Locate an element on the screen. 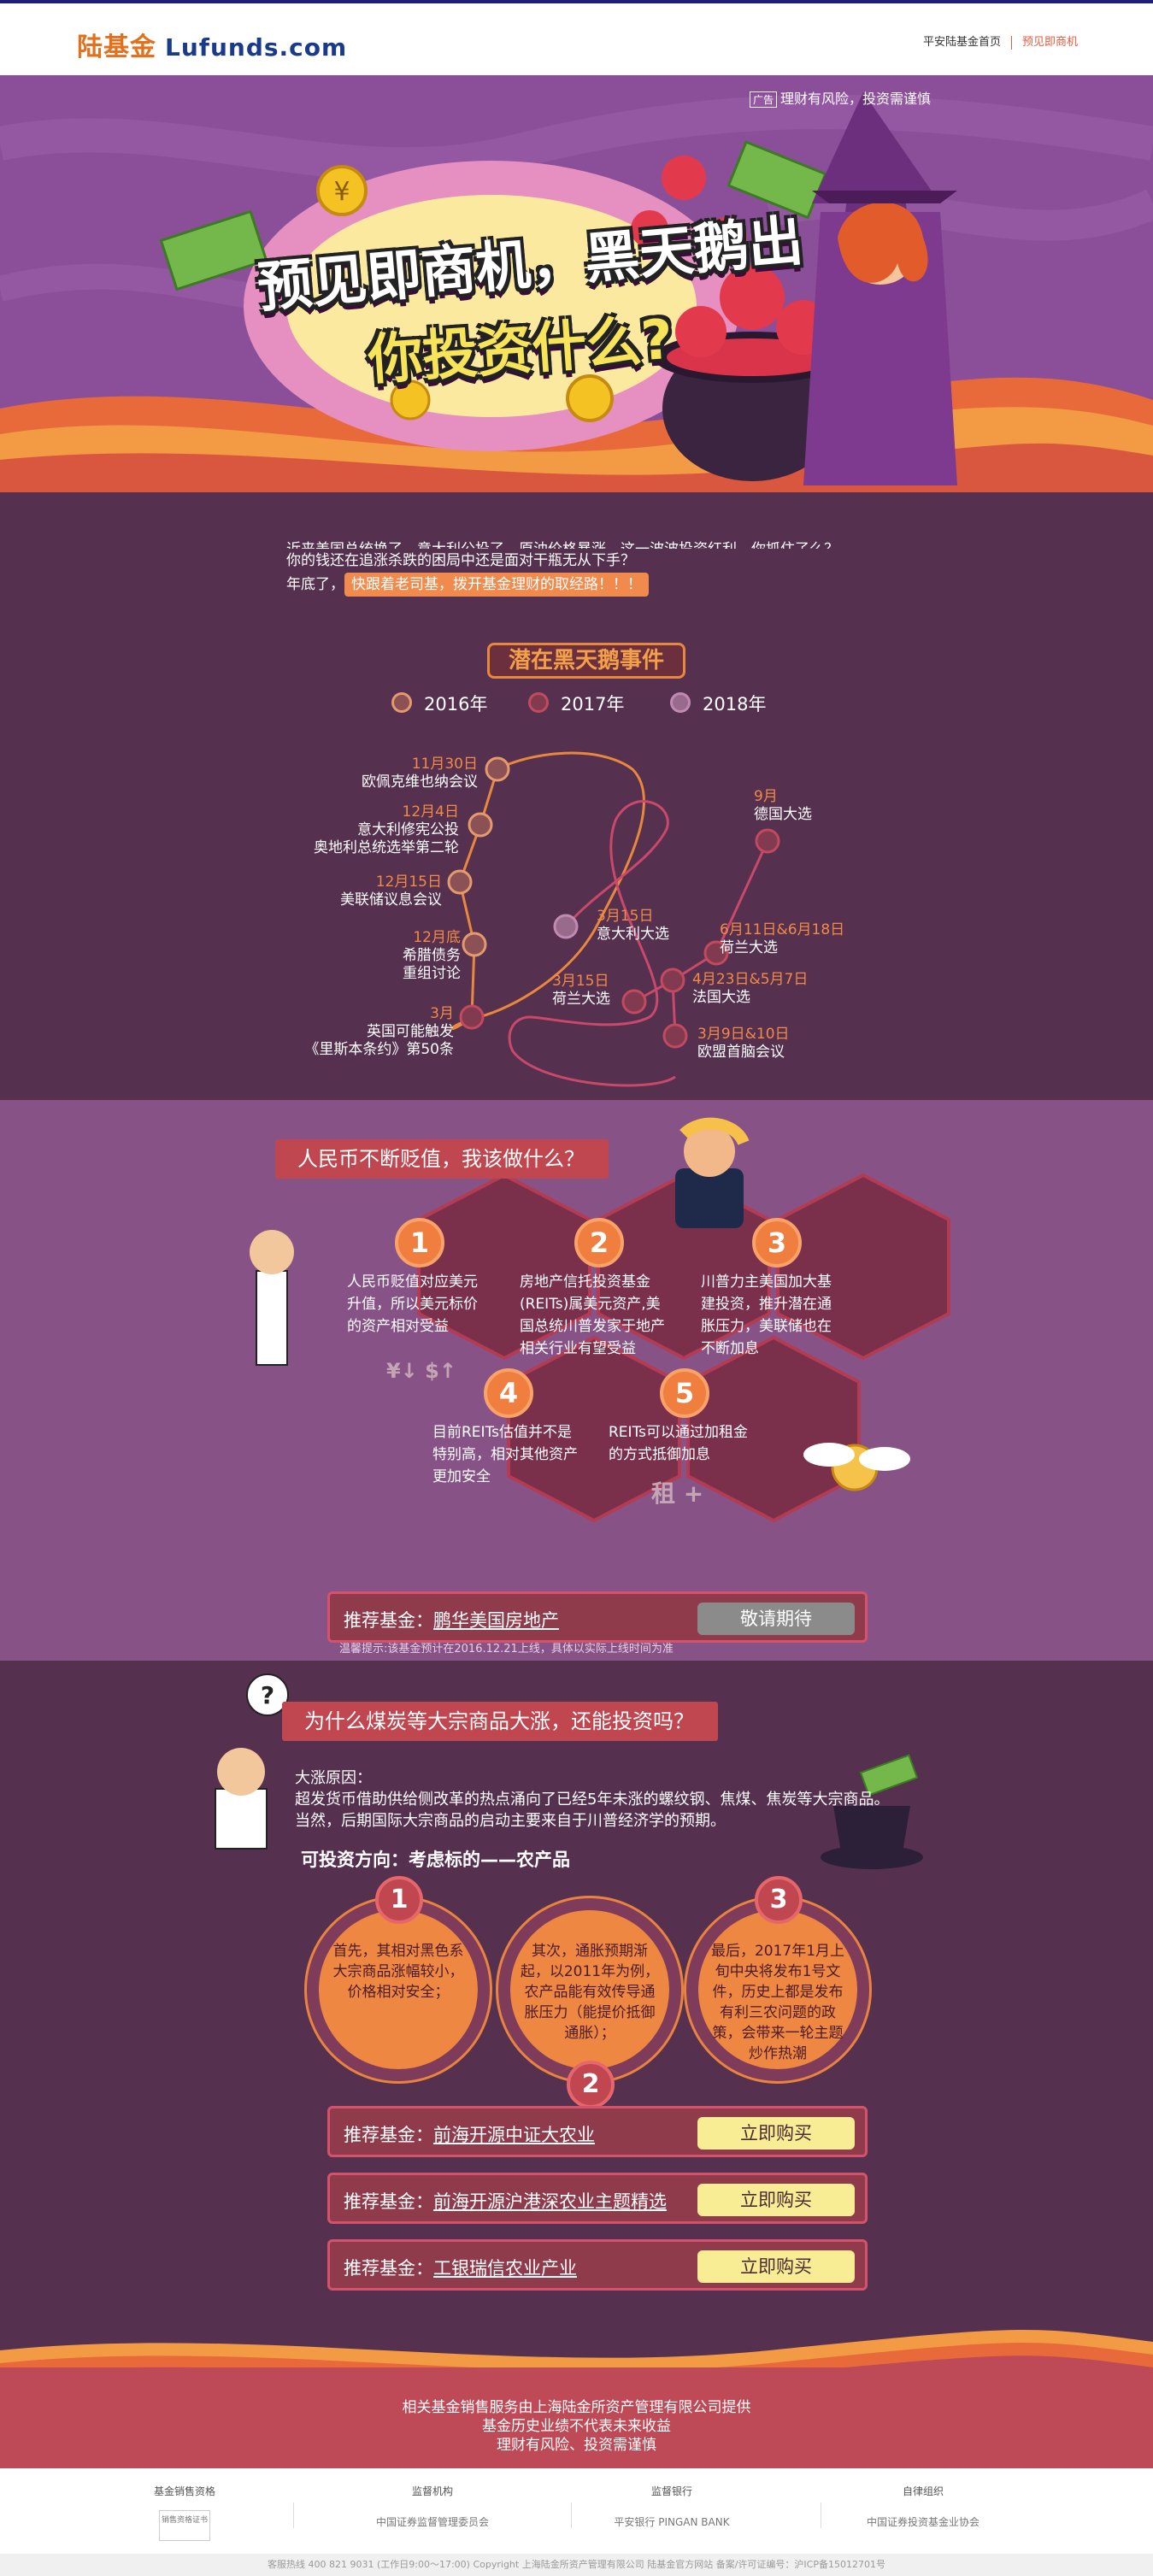 This screenshot has height=2576, width=1153. event-desc: 重组讨论 is located at coordinates (432, 973).